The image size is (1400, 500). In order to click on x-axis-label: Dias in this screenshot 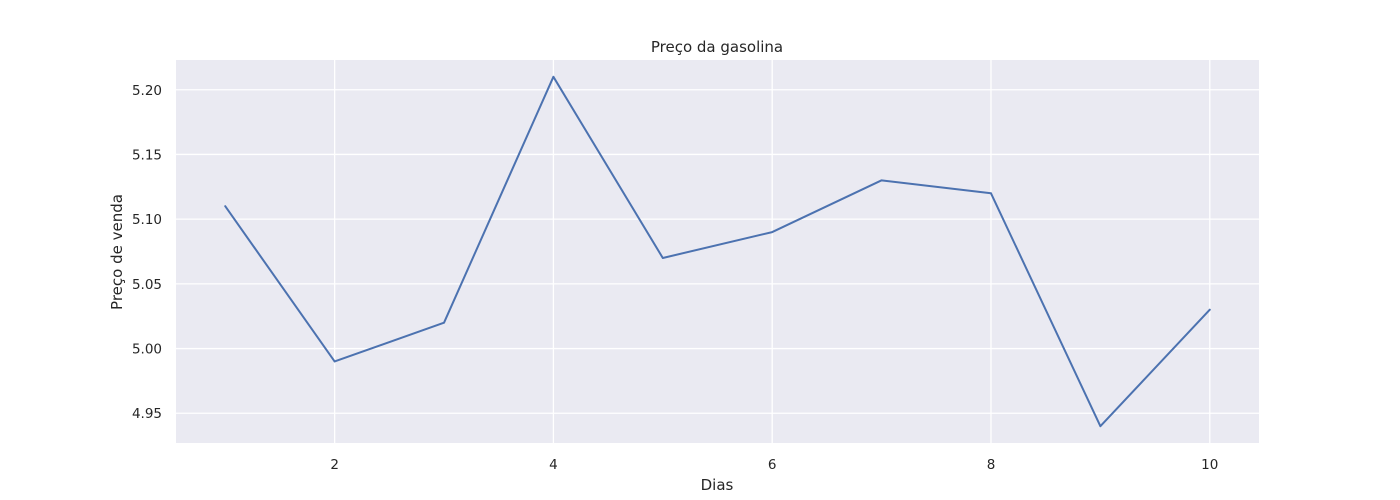, I will do `click(717, 485)`.